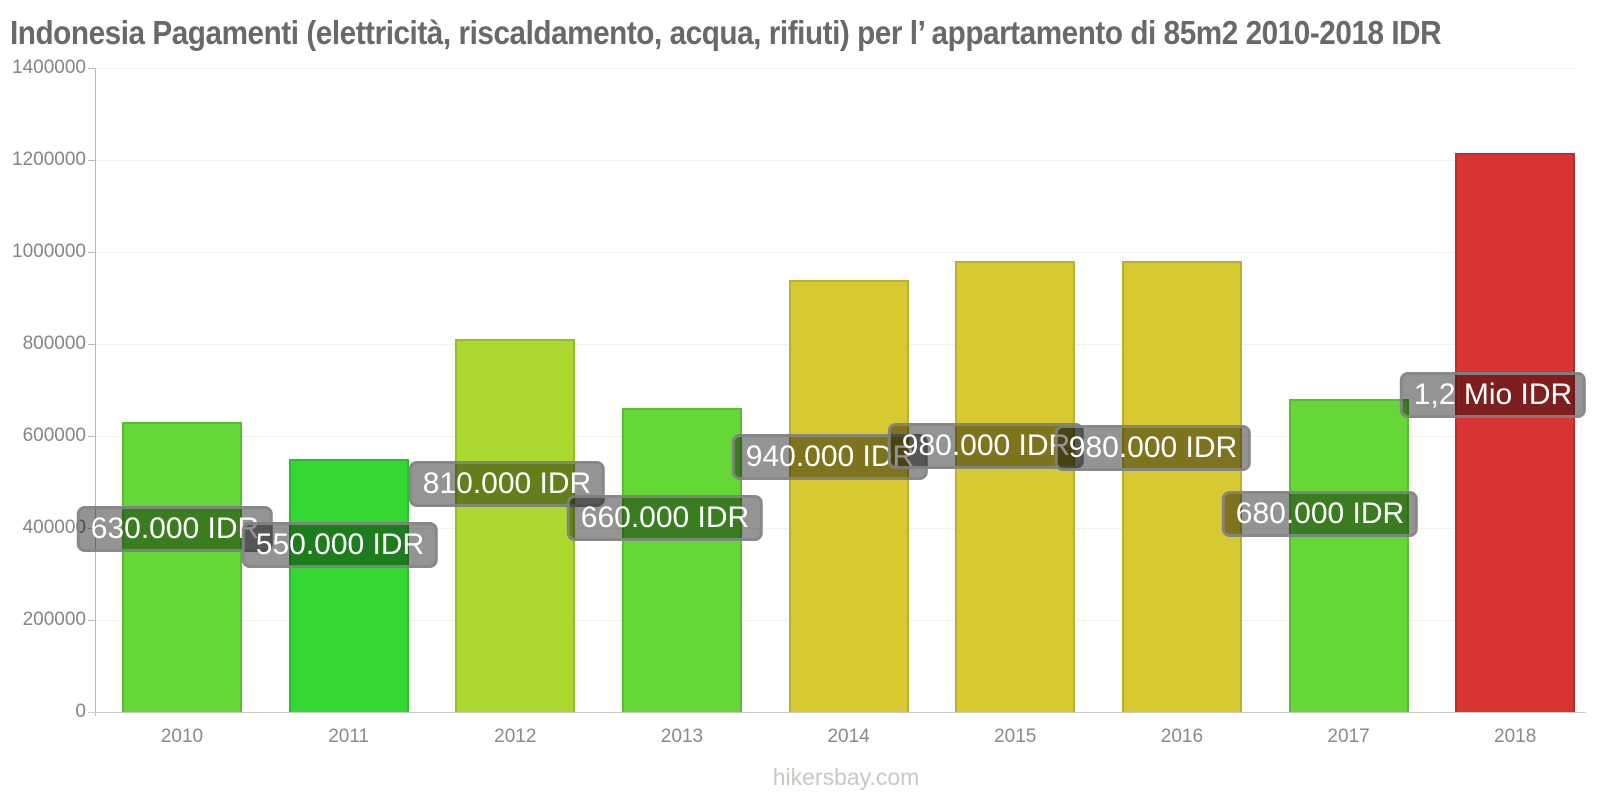 The width and height of the screenshot is (1600, 800). I want to click on bar-2013, so click(681, 560).